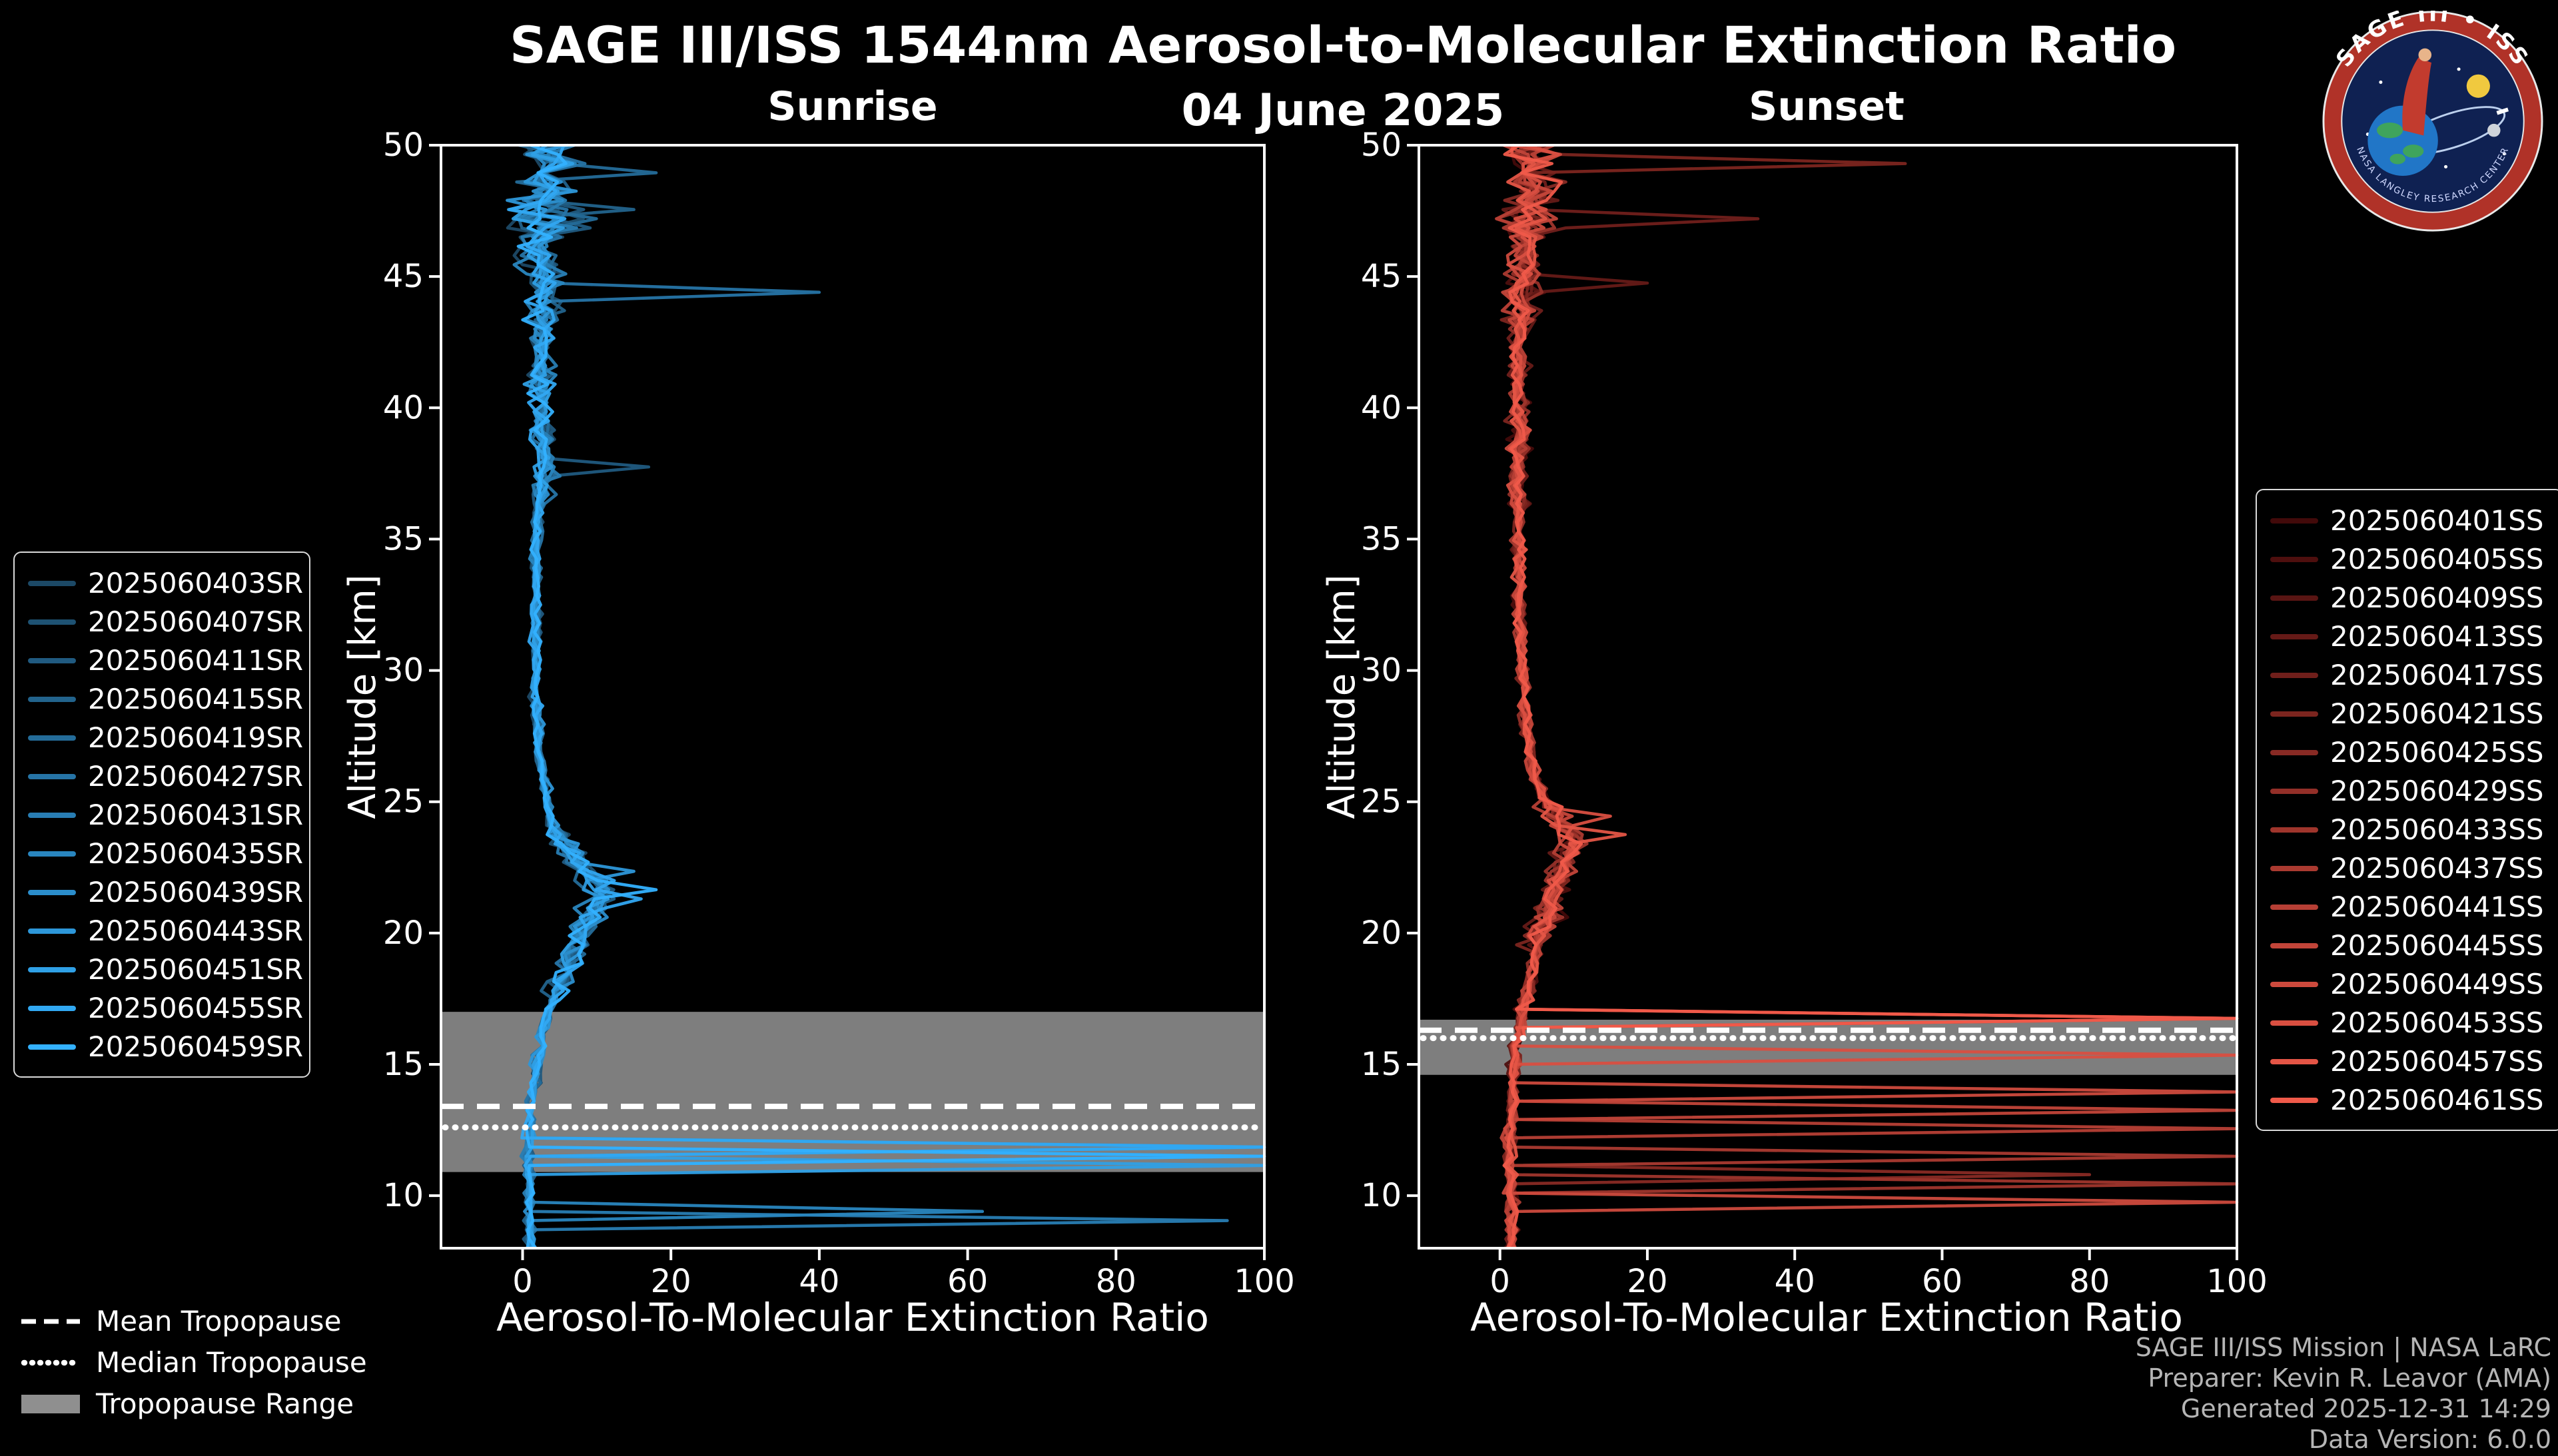 The height and width of the screenshot is (1456, 2558). Describe the element at coordinates (1795, 1281) in the screenshot. I see `x-tick-label: 40` at that location.